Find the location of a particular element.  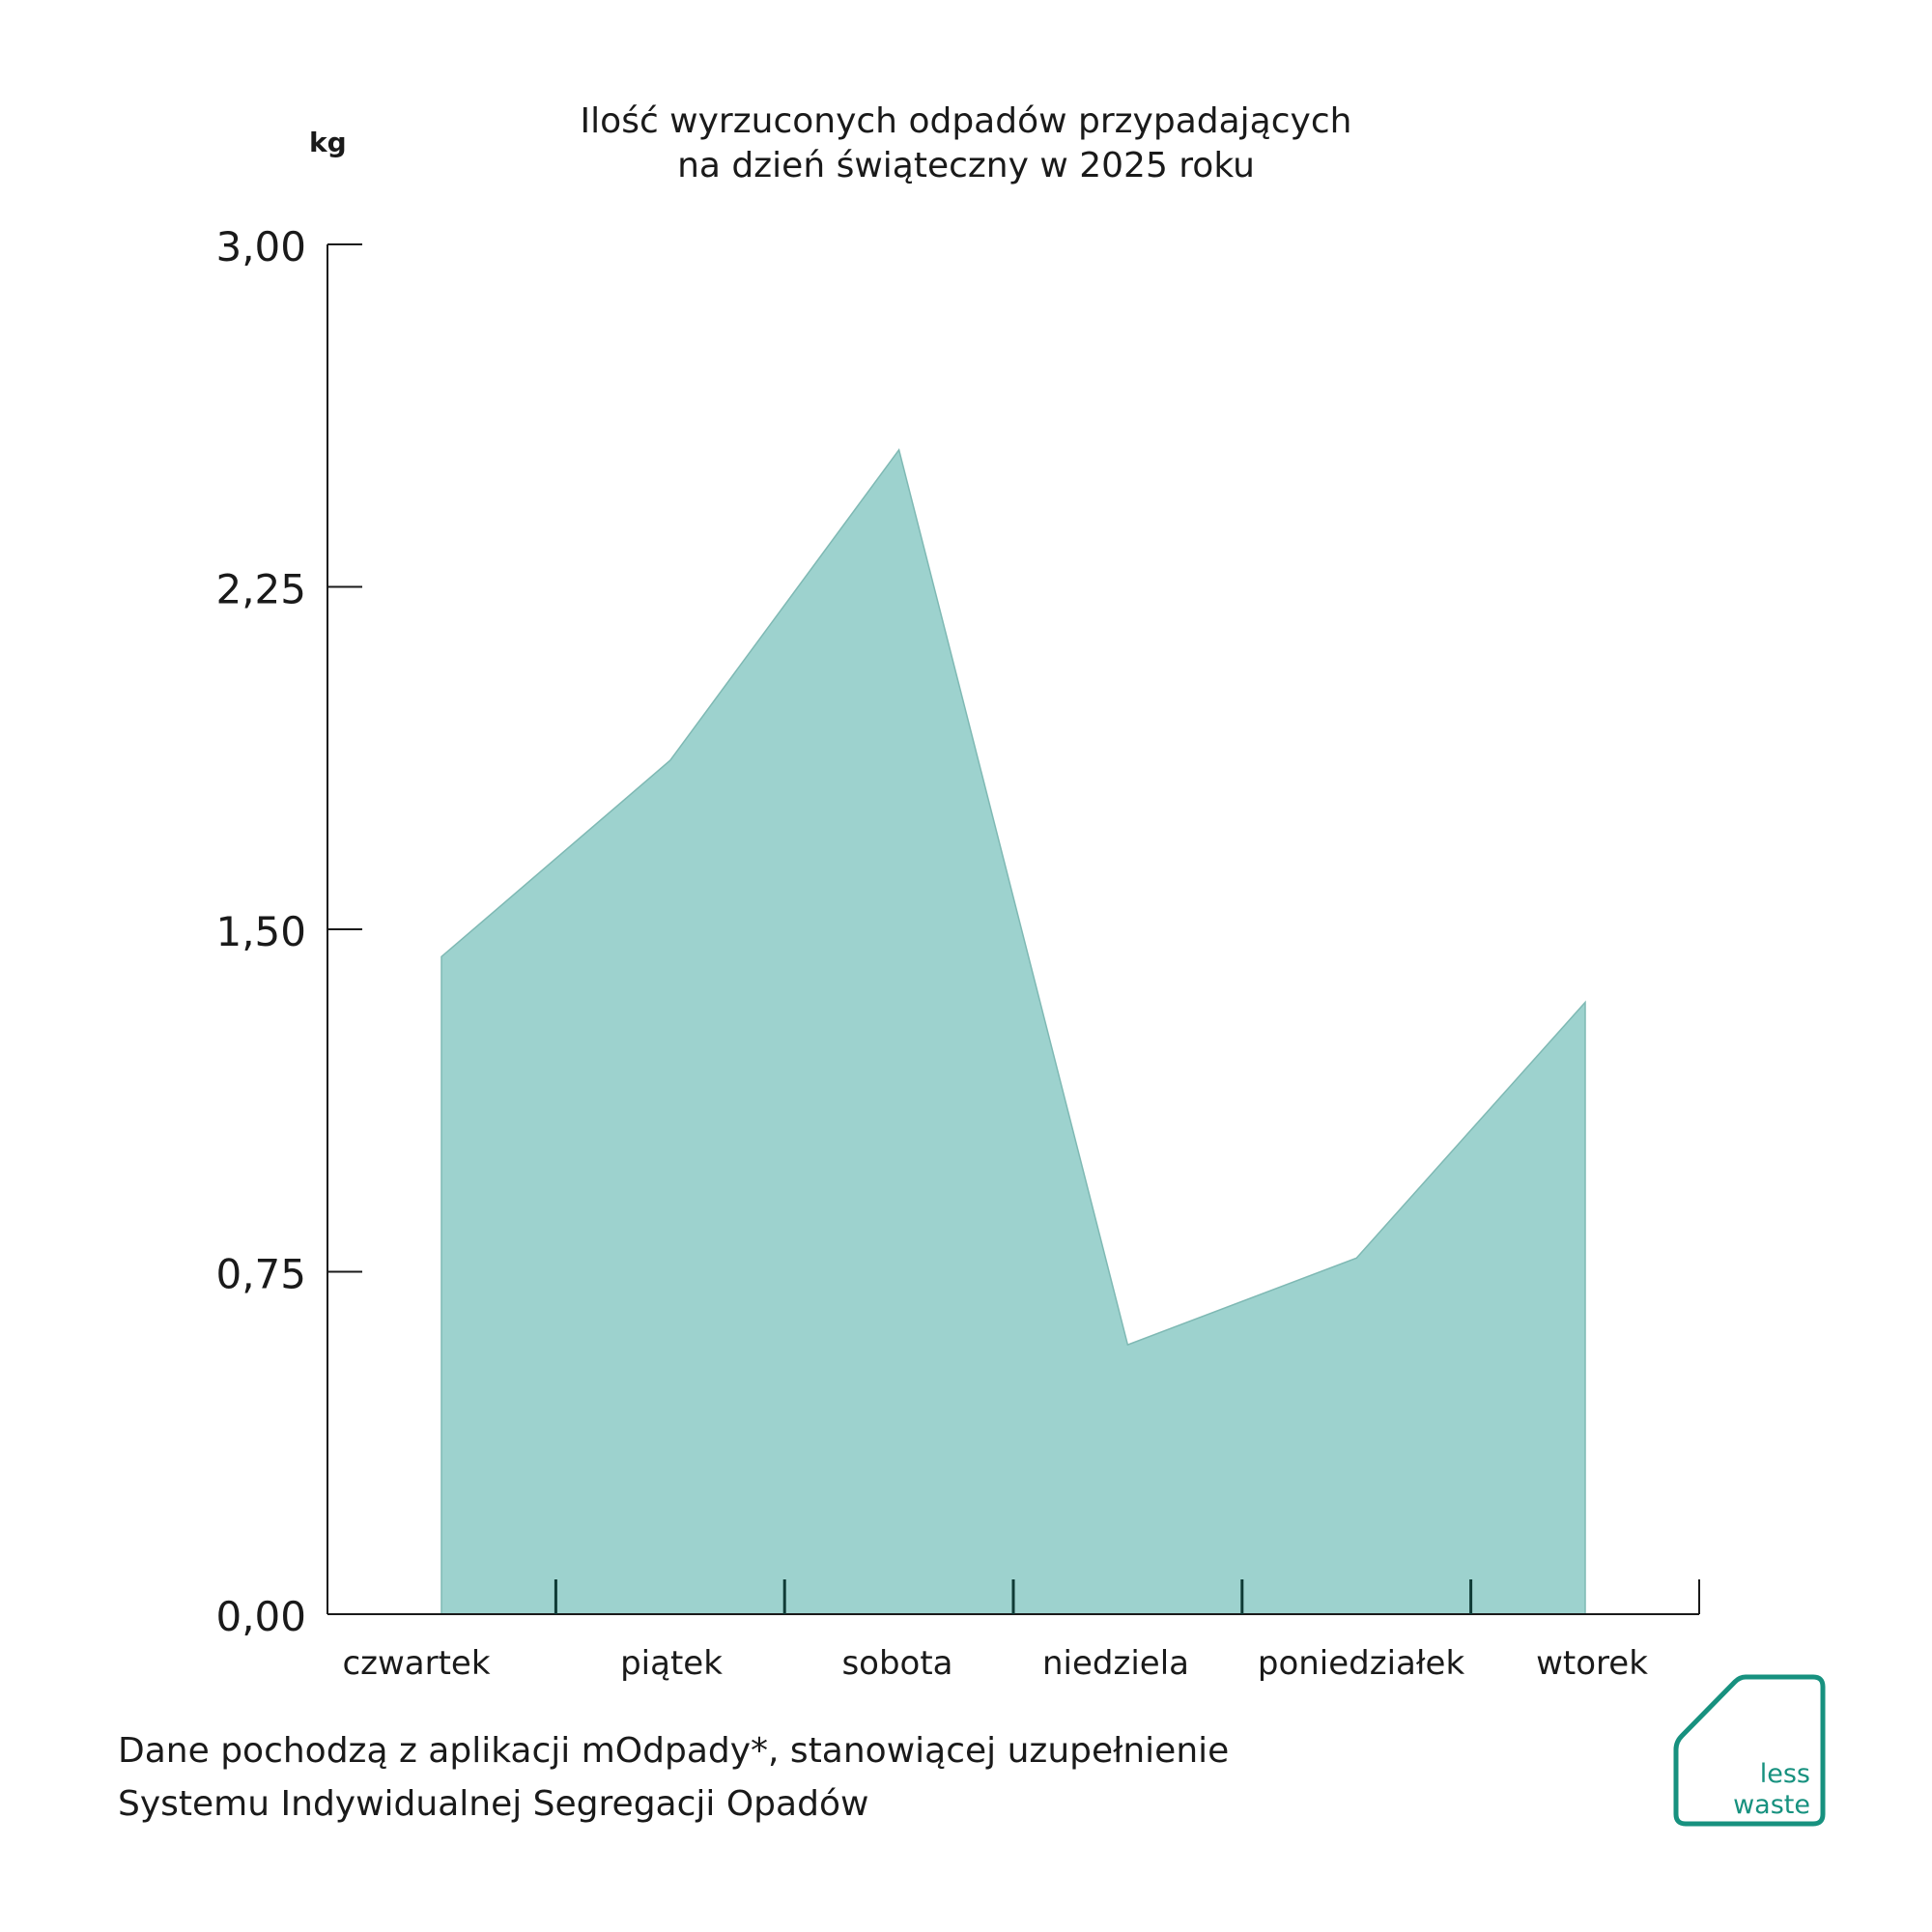

logo-text-less: less is located at coordinates (1784, 1774).